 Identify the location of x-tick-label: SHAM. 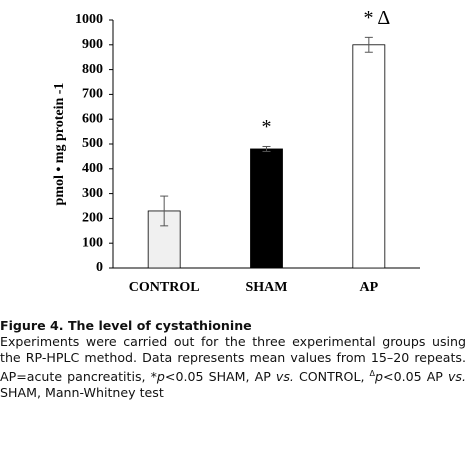
(267, 287).